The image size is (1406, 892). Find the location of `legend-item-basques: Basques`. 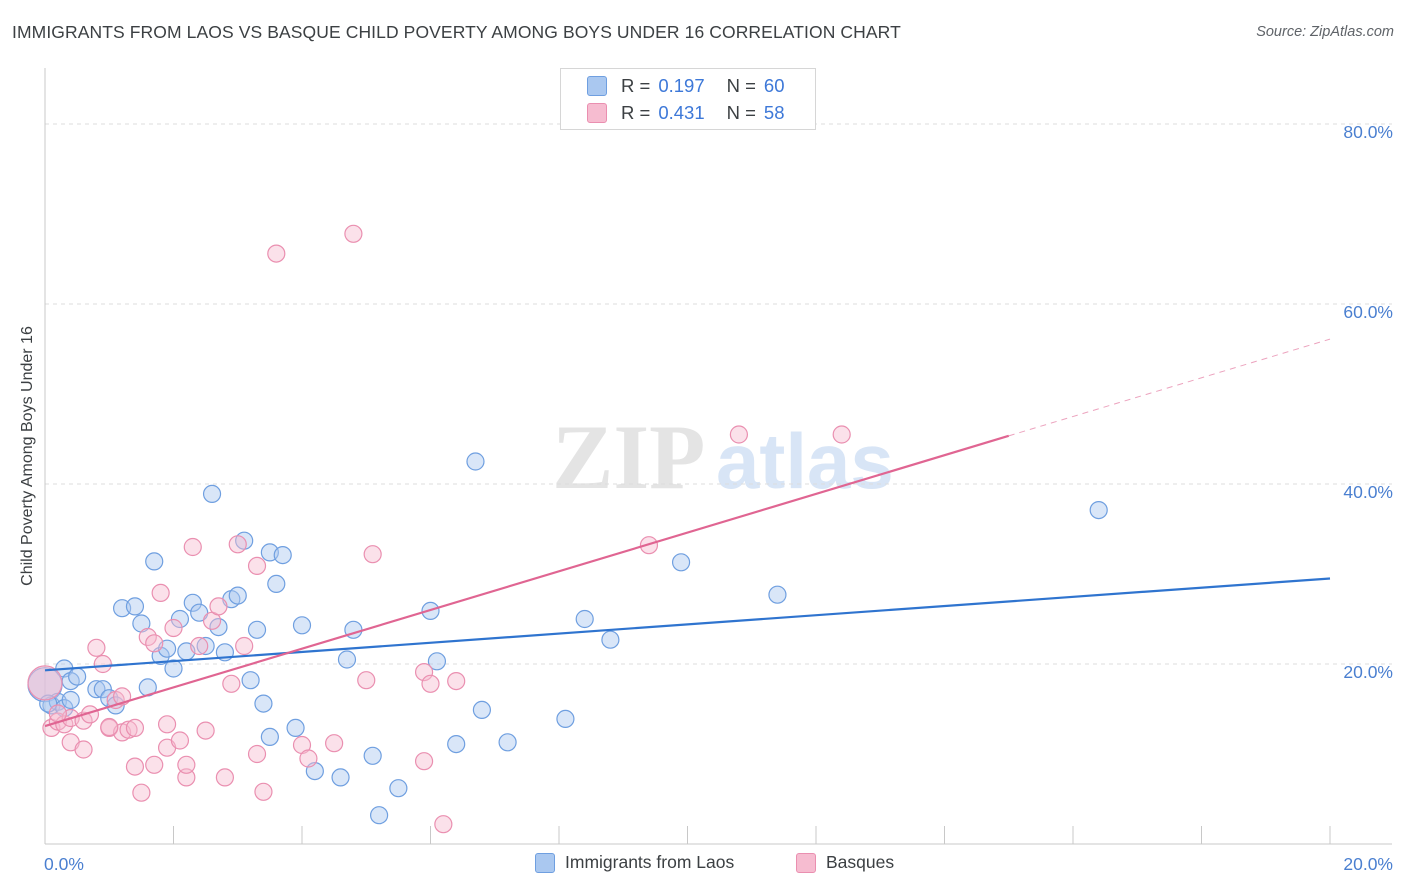

legend-item-basques: Basques is located at coordinates (845, 862).